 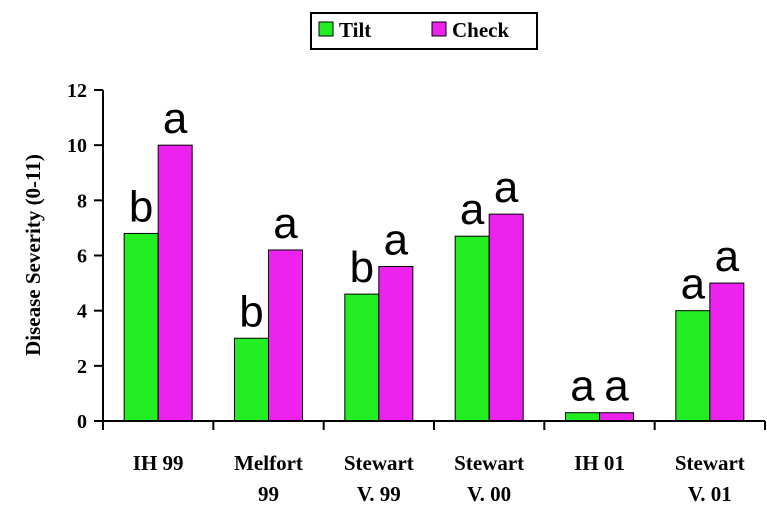 I want to click on x-tick-label-2-0: Stewart, so click(x=379, y=463).